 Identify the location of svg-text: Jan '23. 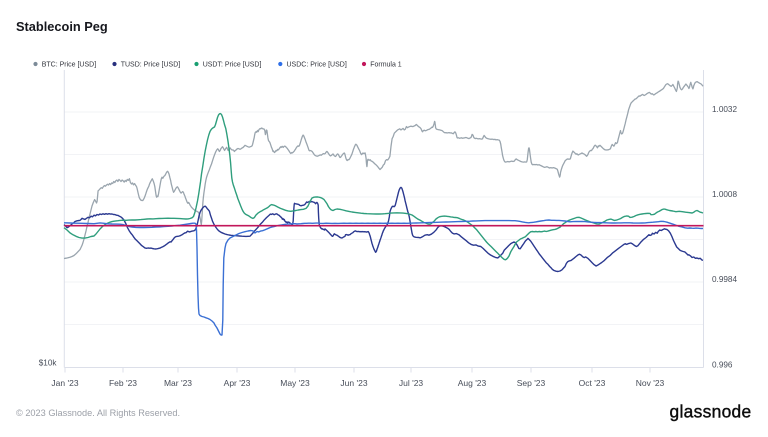
(64, 383).